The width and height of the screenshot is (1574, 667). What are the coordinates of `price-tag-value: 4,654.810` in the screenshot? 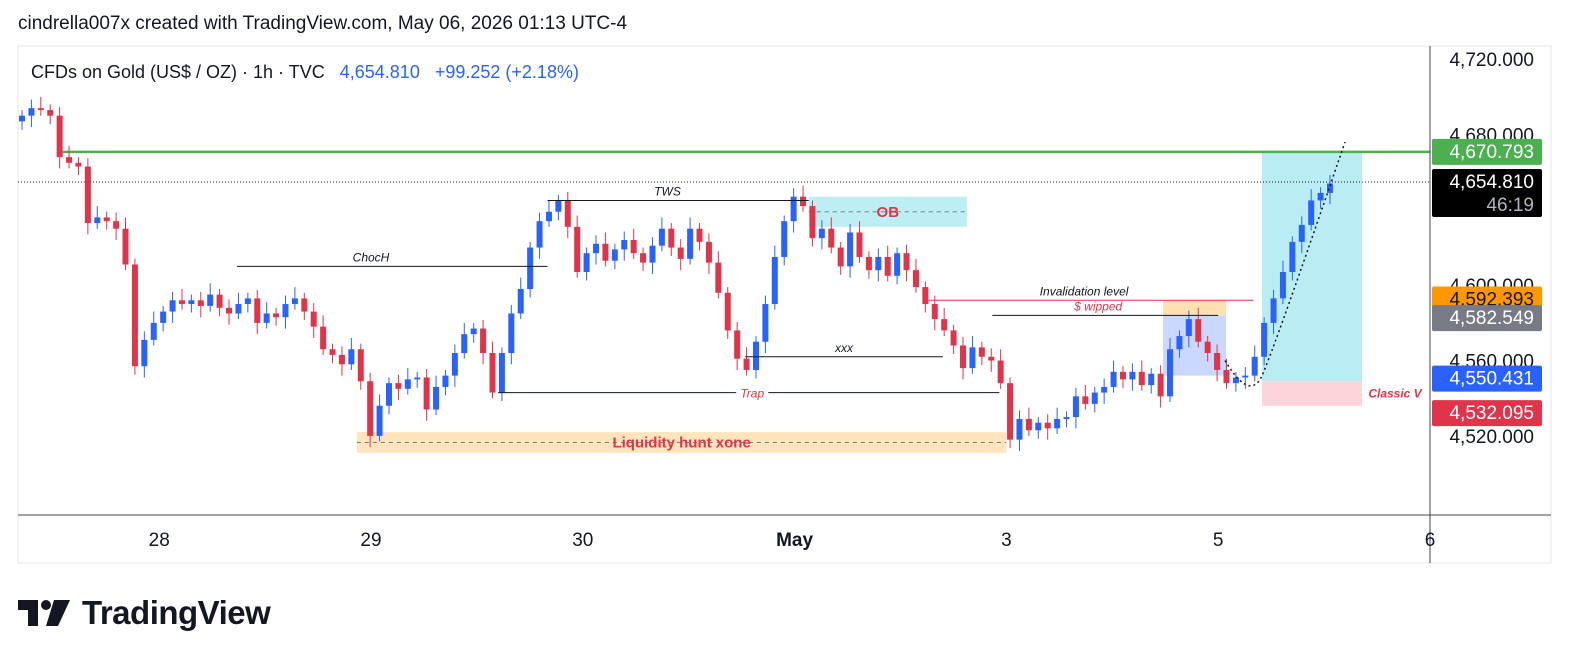 It's located at (1491, 182).